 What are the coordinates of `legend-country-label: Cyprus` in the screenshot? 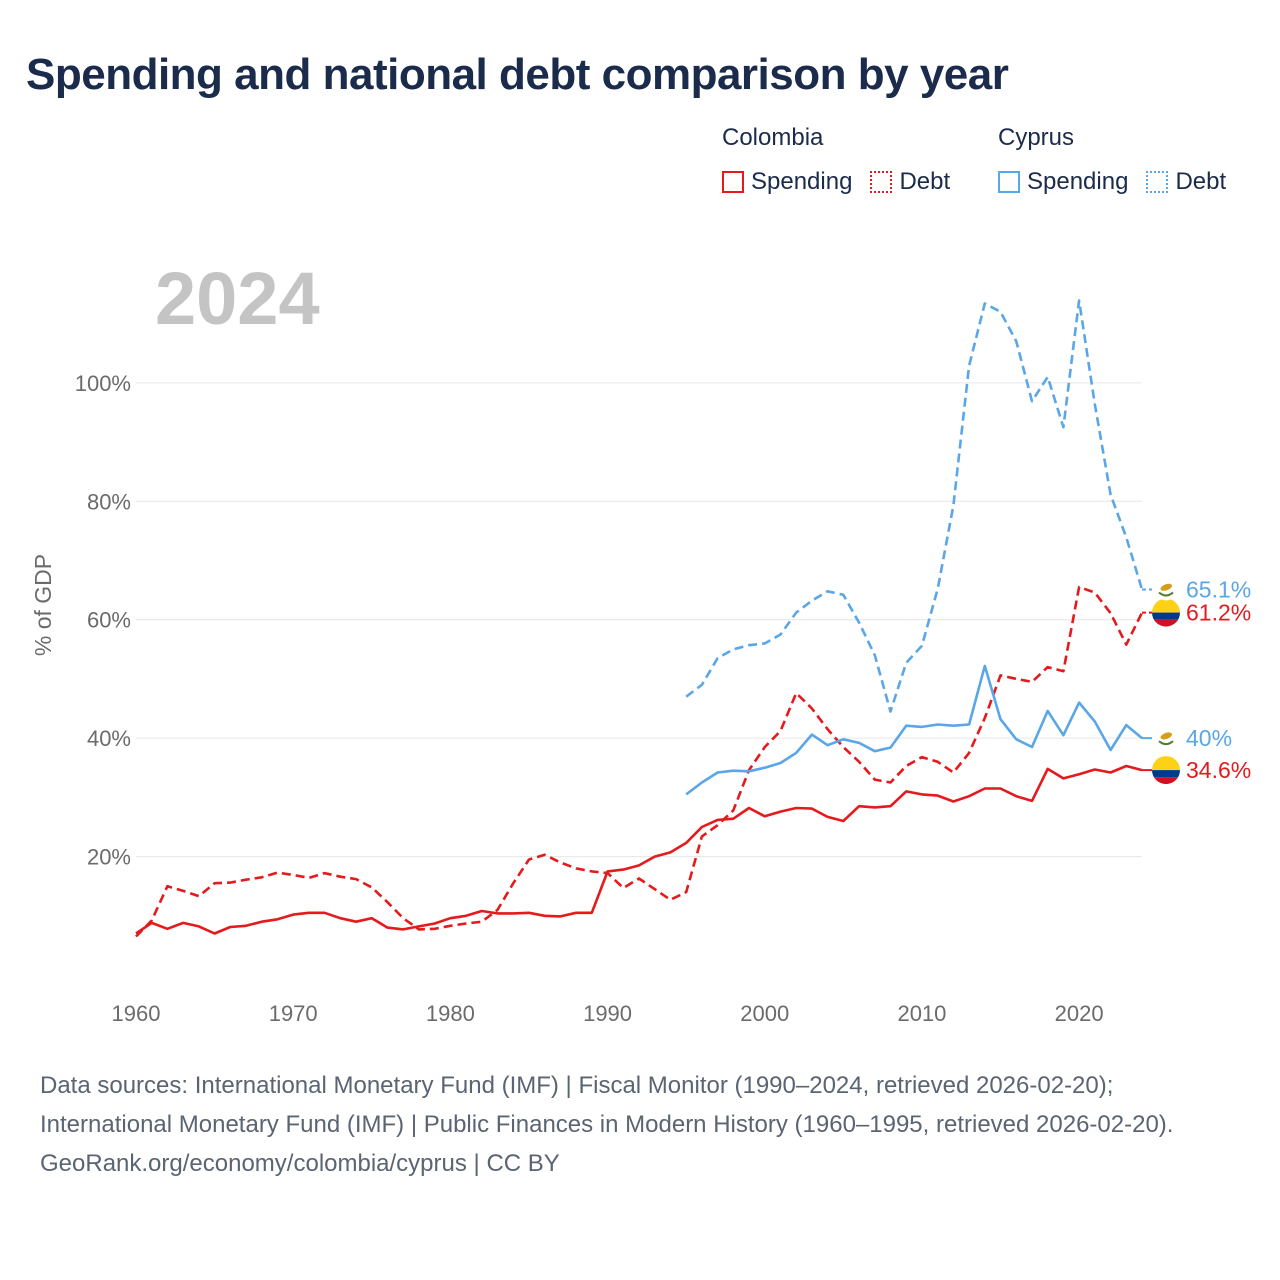 It's located at (1036, 137).